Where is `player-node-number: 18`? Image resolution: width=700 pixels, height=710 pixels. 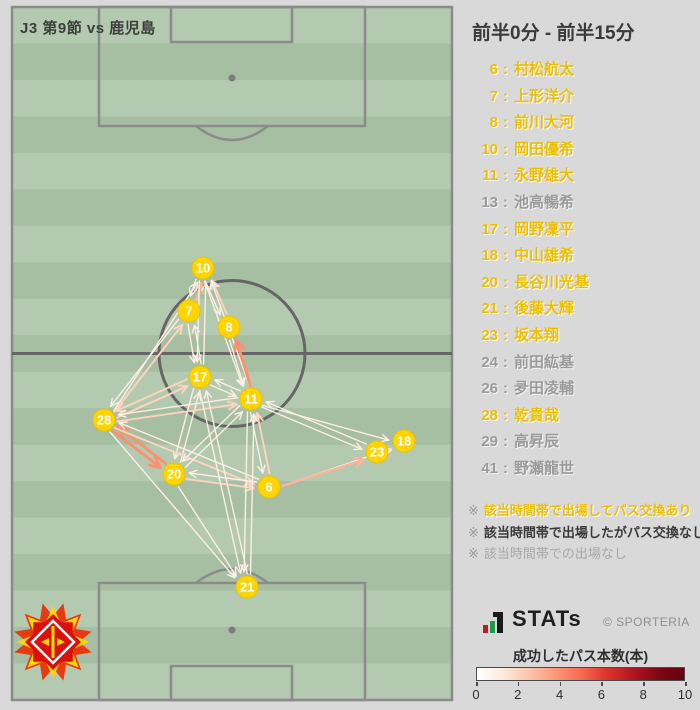
player-node-number: 18 is located at coordinates (404, 441).